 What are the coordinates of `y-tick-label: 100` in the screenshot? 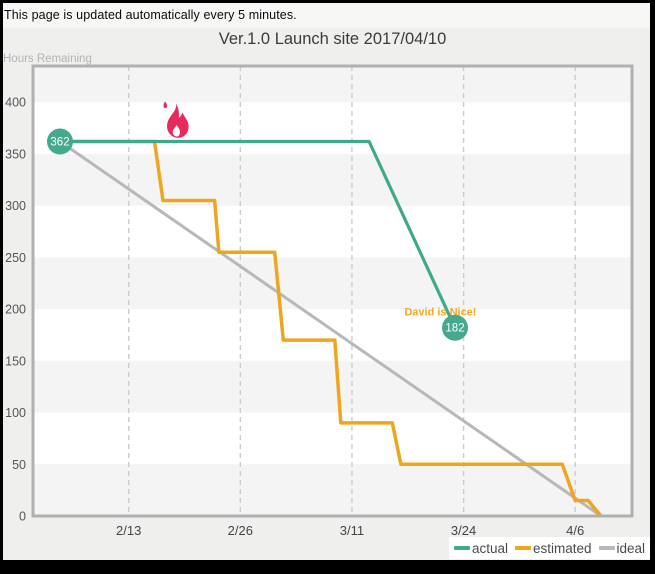 It's located at (15, 413).